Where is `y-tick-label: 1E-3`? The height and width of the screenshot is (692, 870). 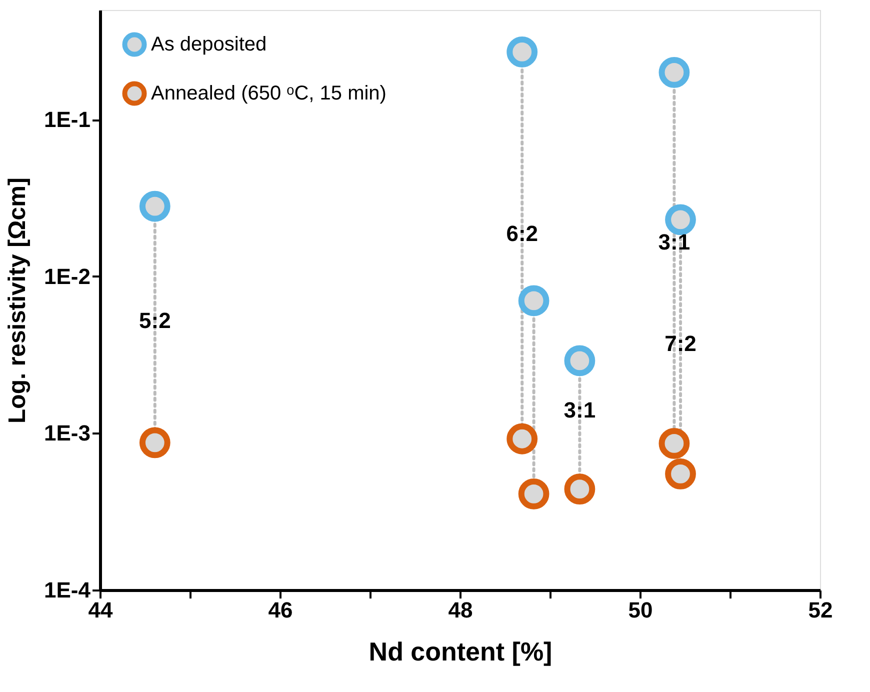
y-tick-label: 1E-3 is located at coordinates (67, 433).